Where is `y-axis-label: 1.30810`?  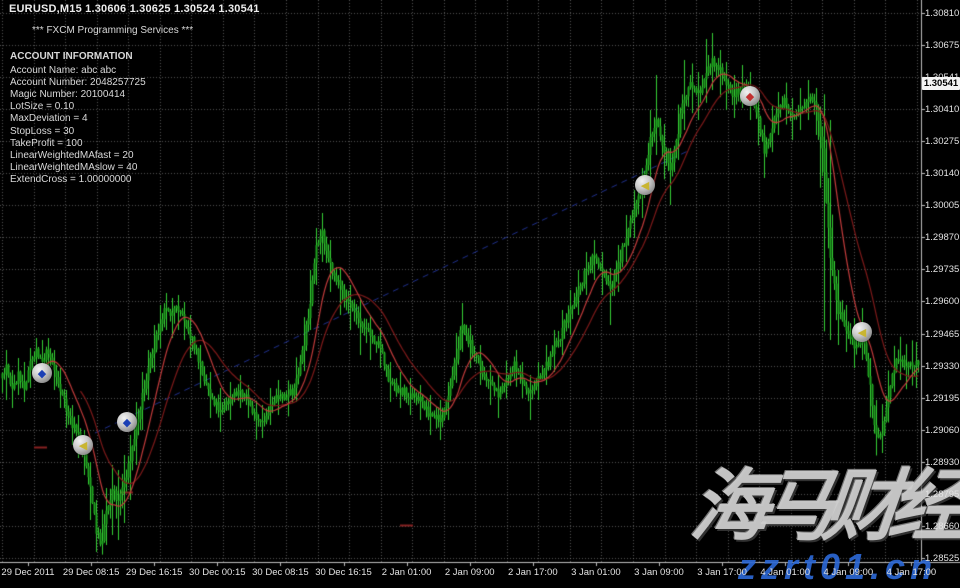 y-axis-label: 1.30810 is located at coordinates (942, 13).